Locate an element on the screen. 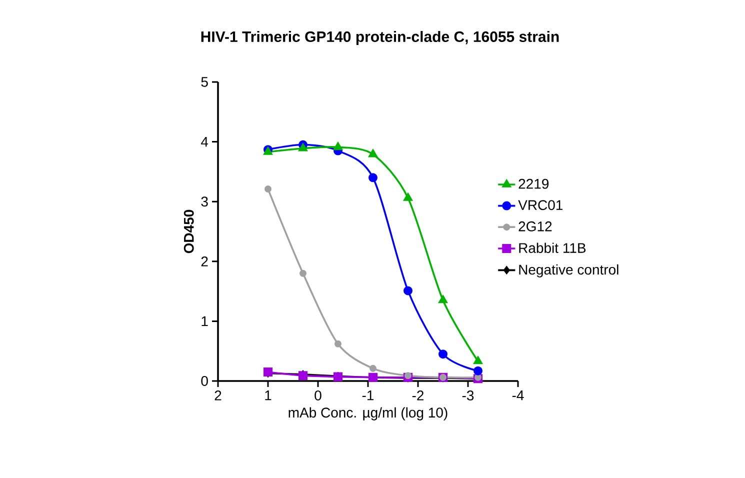 Image resolution: width=745 pixels, height=478 pixels. y-tick-label: 5 is located at coordinates (204, 82).